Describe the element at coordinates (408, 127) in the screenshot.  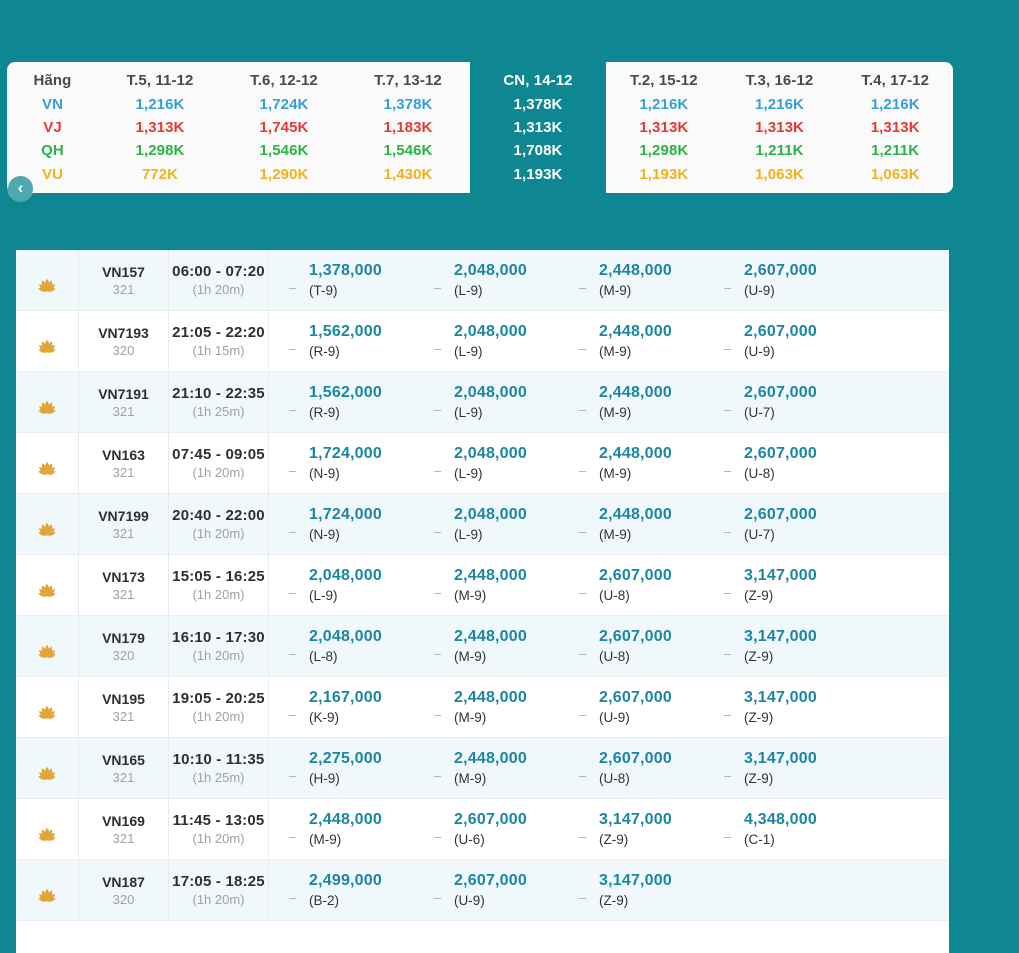
I see `calendar-day-column: T.7, 13-12 1,378K 1,183K 1,546K 1,430K` at that location.